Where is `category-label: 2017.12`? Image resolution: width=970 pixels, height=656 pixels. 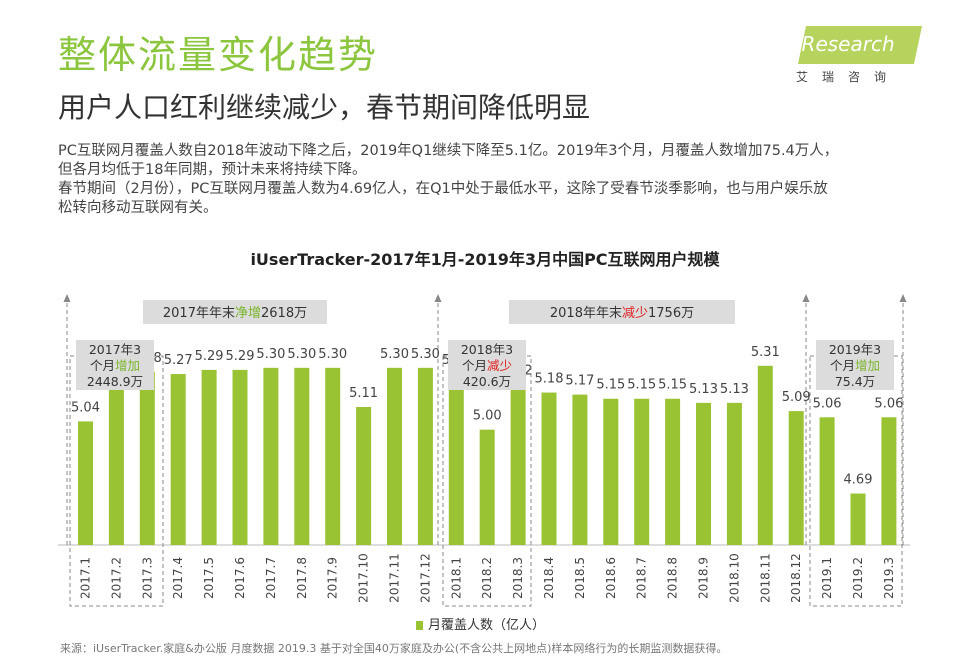
category-label: 2017.12 is located at coordinates (425, 578).